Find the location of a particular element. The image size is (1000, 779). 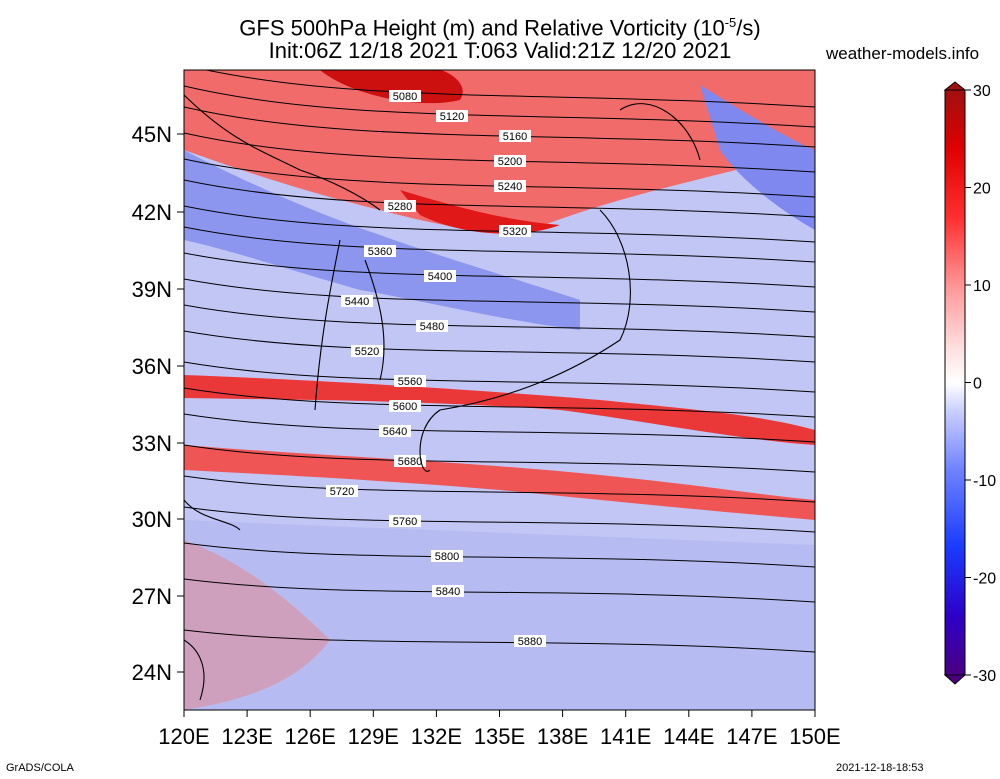

vorticity-region-northeast is located at coordinates (757, 157).